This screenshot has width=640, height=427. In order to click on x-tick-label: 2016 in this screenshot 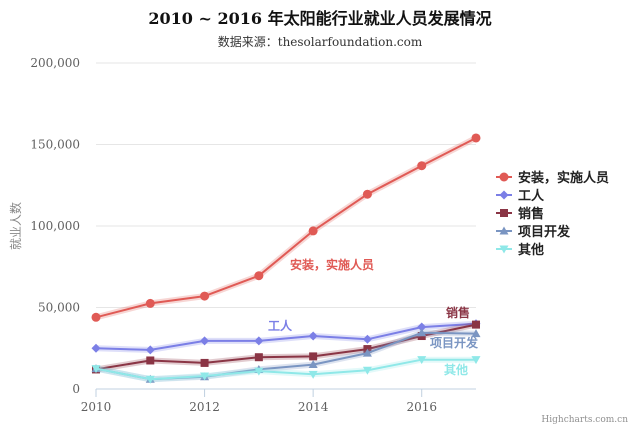, I will do `click(421, 407)`.